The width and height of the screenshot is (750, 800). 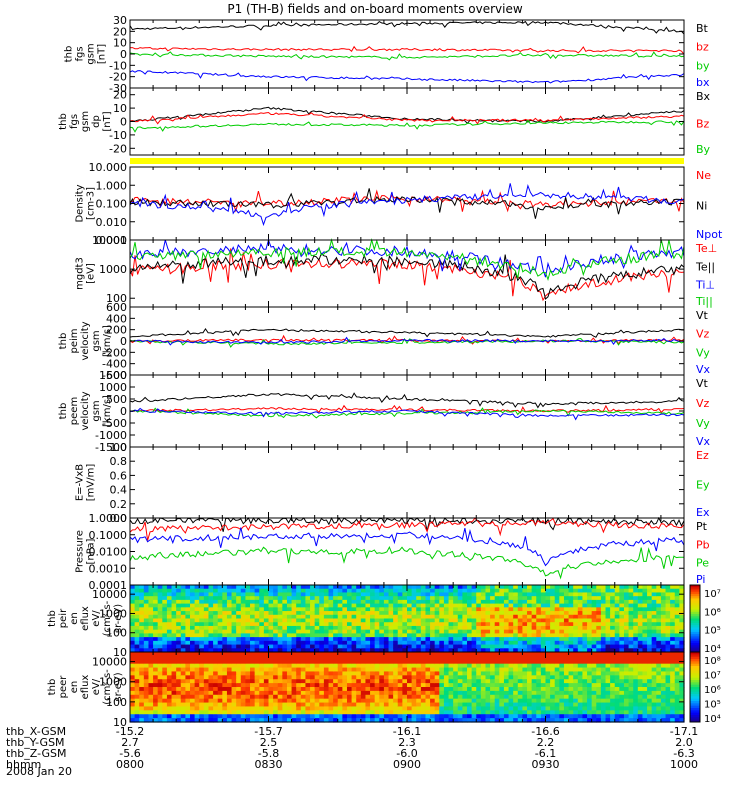 What do you see at coordinates (113, 375) in the screenshot?
I see `panel-7-ytick-label: 1500` at bounding box center [113, 375].